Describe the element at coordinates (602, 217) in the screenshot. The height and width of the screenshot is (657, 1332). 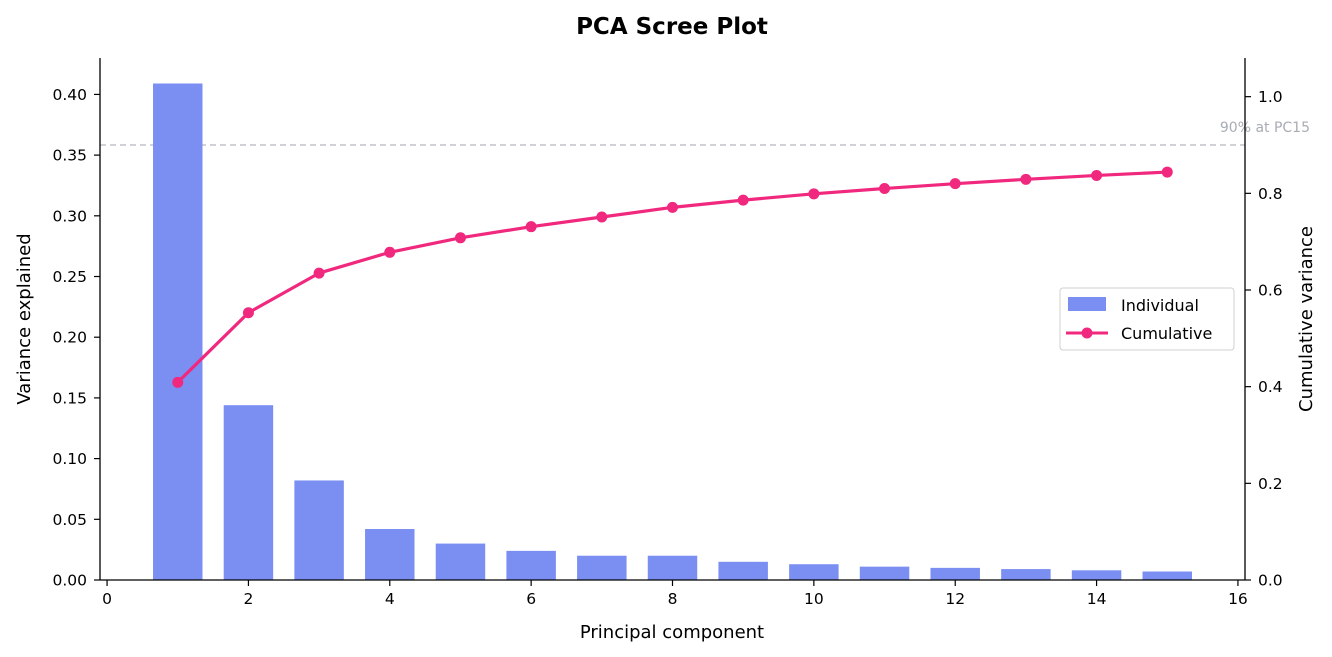
I see `cumulative-point-pc7` at that location.